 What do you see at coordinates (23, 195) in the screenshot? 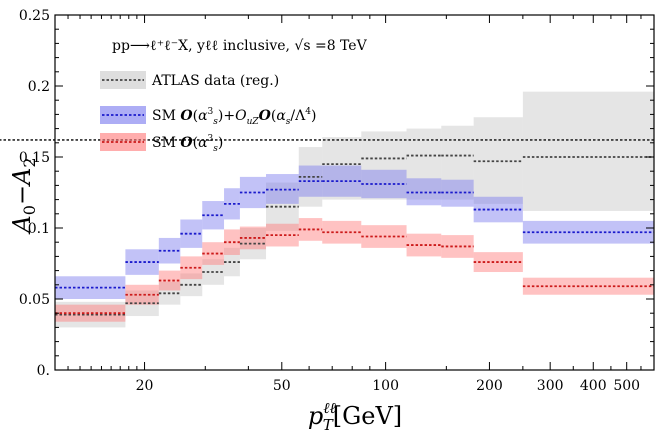
I see `y-axis-title: A0−A2` at bounding box center [23, 195].